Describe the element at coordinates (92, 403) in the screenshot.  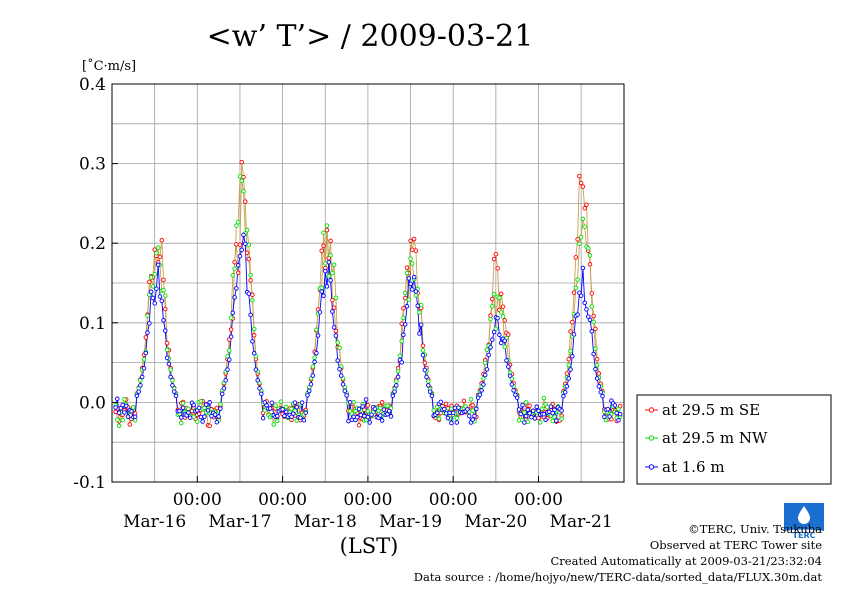
I see `y-tick-label: 0.0` at that location.